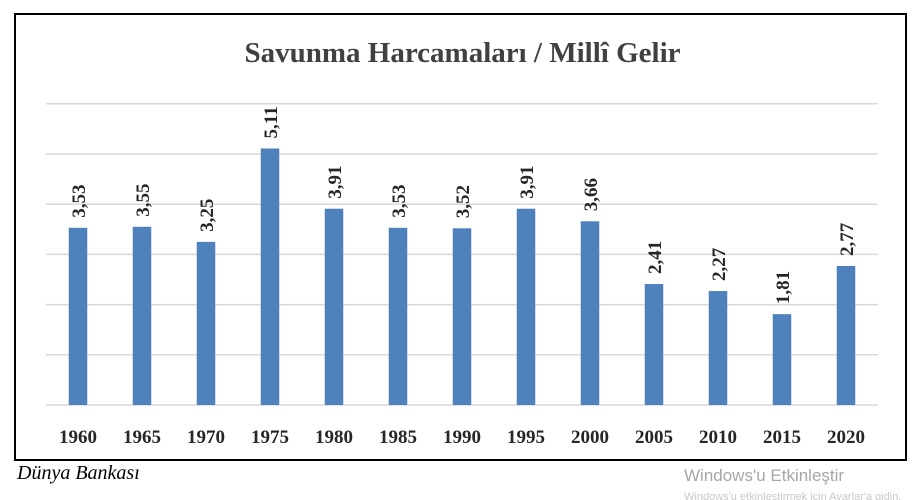  Describe the element at coordinates (78, 316) in the screenshot. I see `bar-1960` at that location.